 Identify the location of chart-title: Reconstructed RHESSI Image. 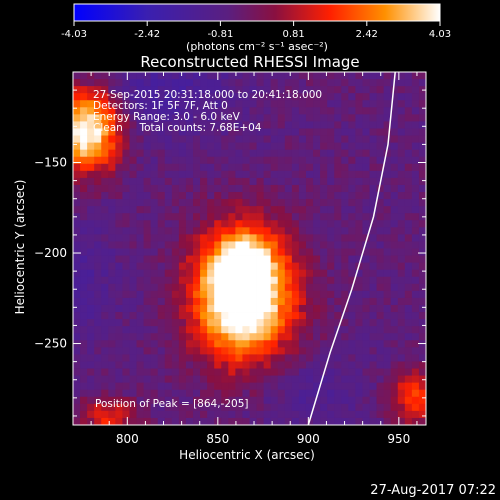
(249, 62).